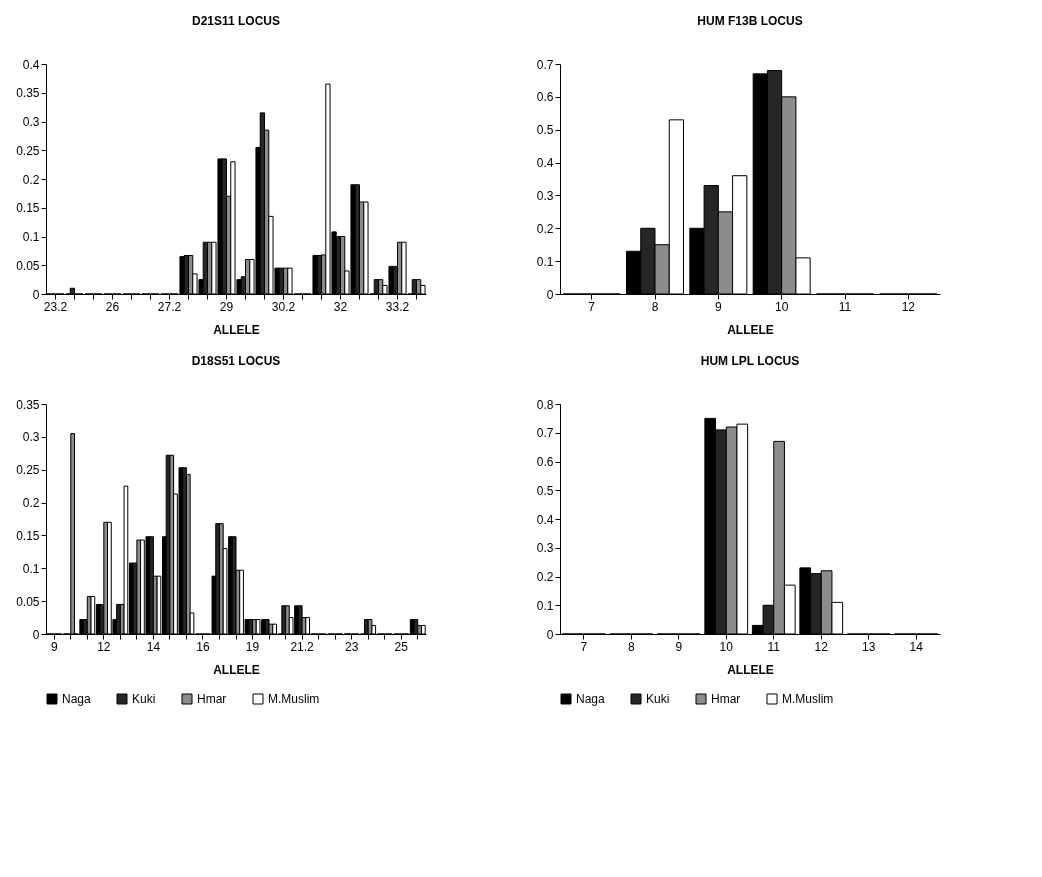  What do you see at coordinates (283, 306) in the screenshot?
I see `x-tick-label: 30.2` at bounding box center [283, 306].